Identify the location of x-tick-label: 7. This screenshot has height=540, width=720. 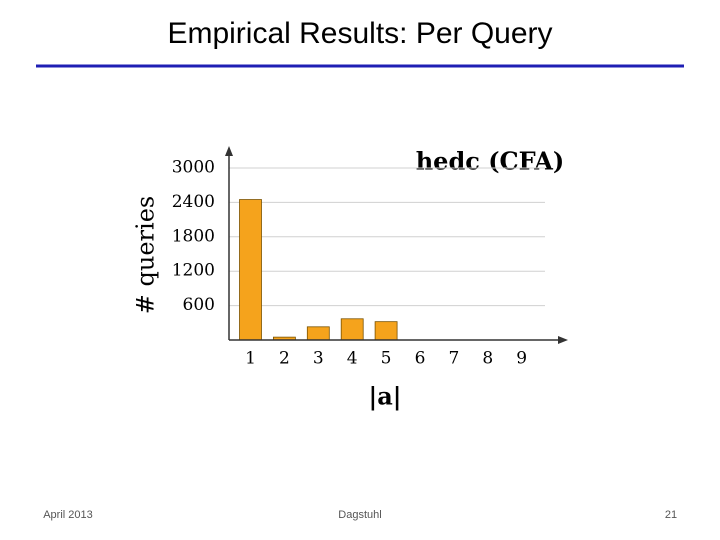
(453, 359).